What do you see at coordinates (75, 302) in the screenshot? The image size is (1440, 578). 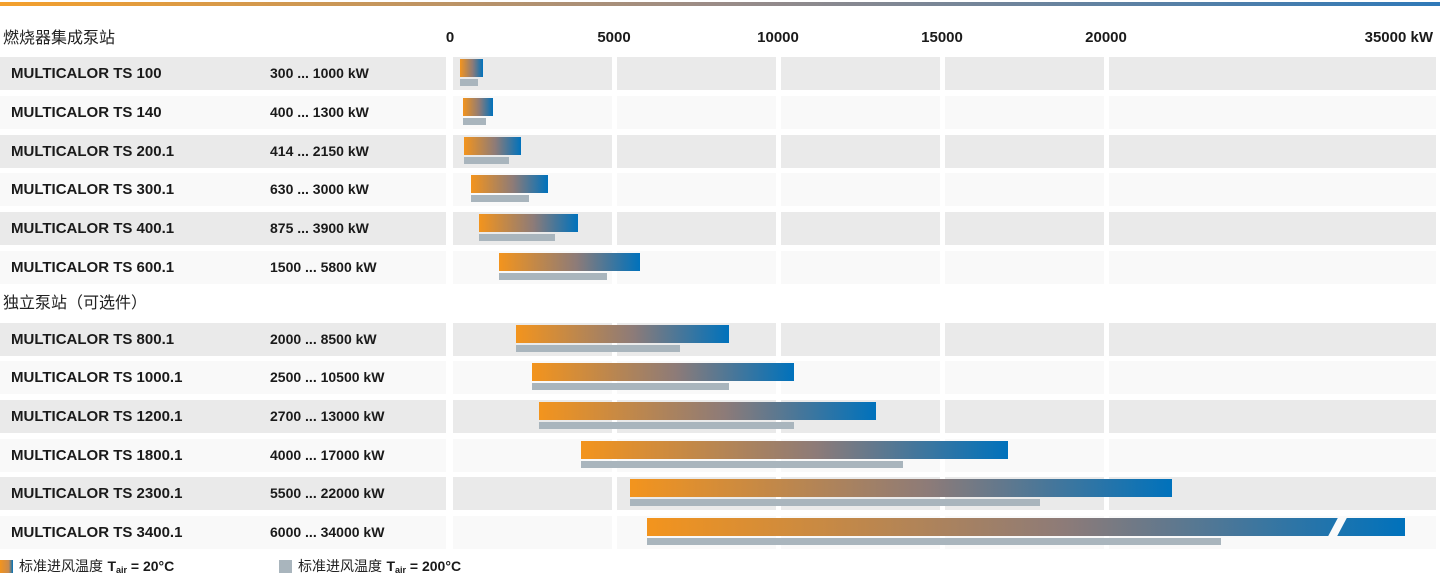 I see `section2-title: 独立泵站（可选件）` at bounding box center [75, 302].